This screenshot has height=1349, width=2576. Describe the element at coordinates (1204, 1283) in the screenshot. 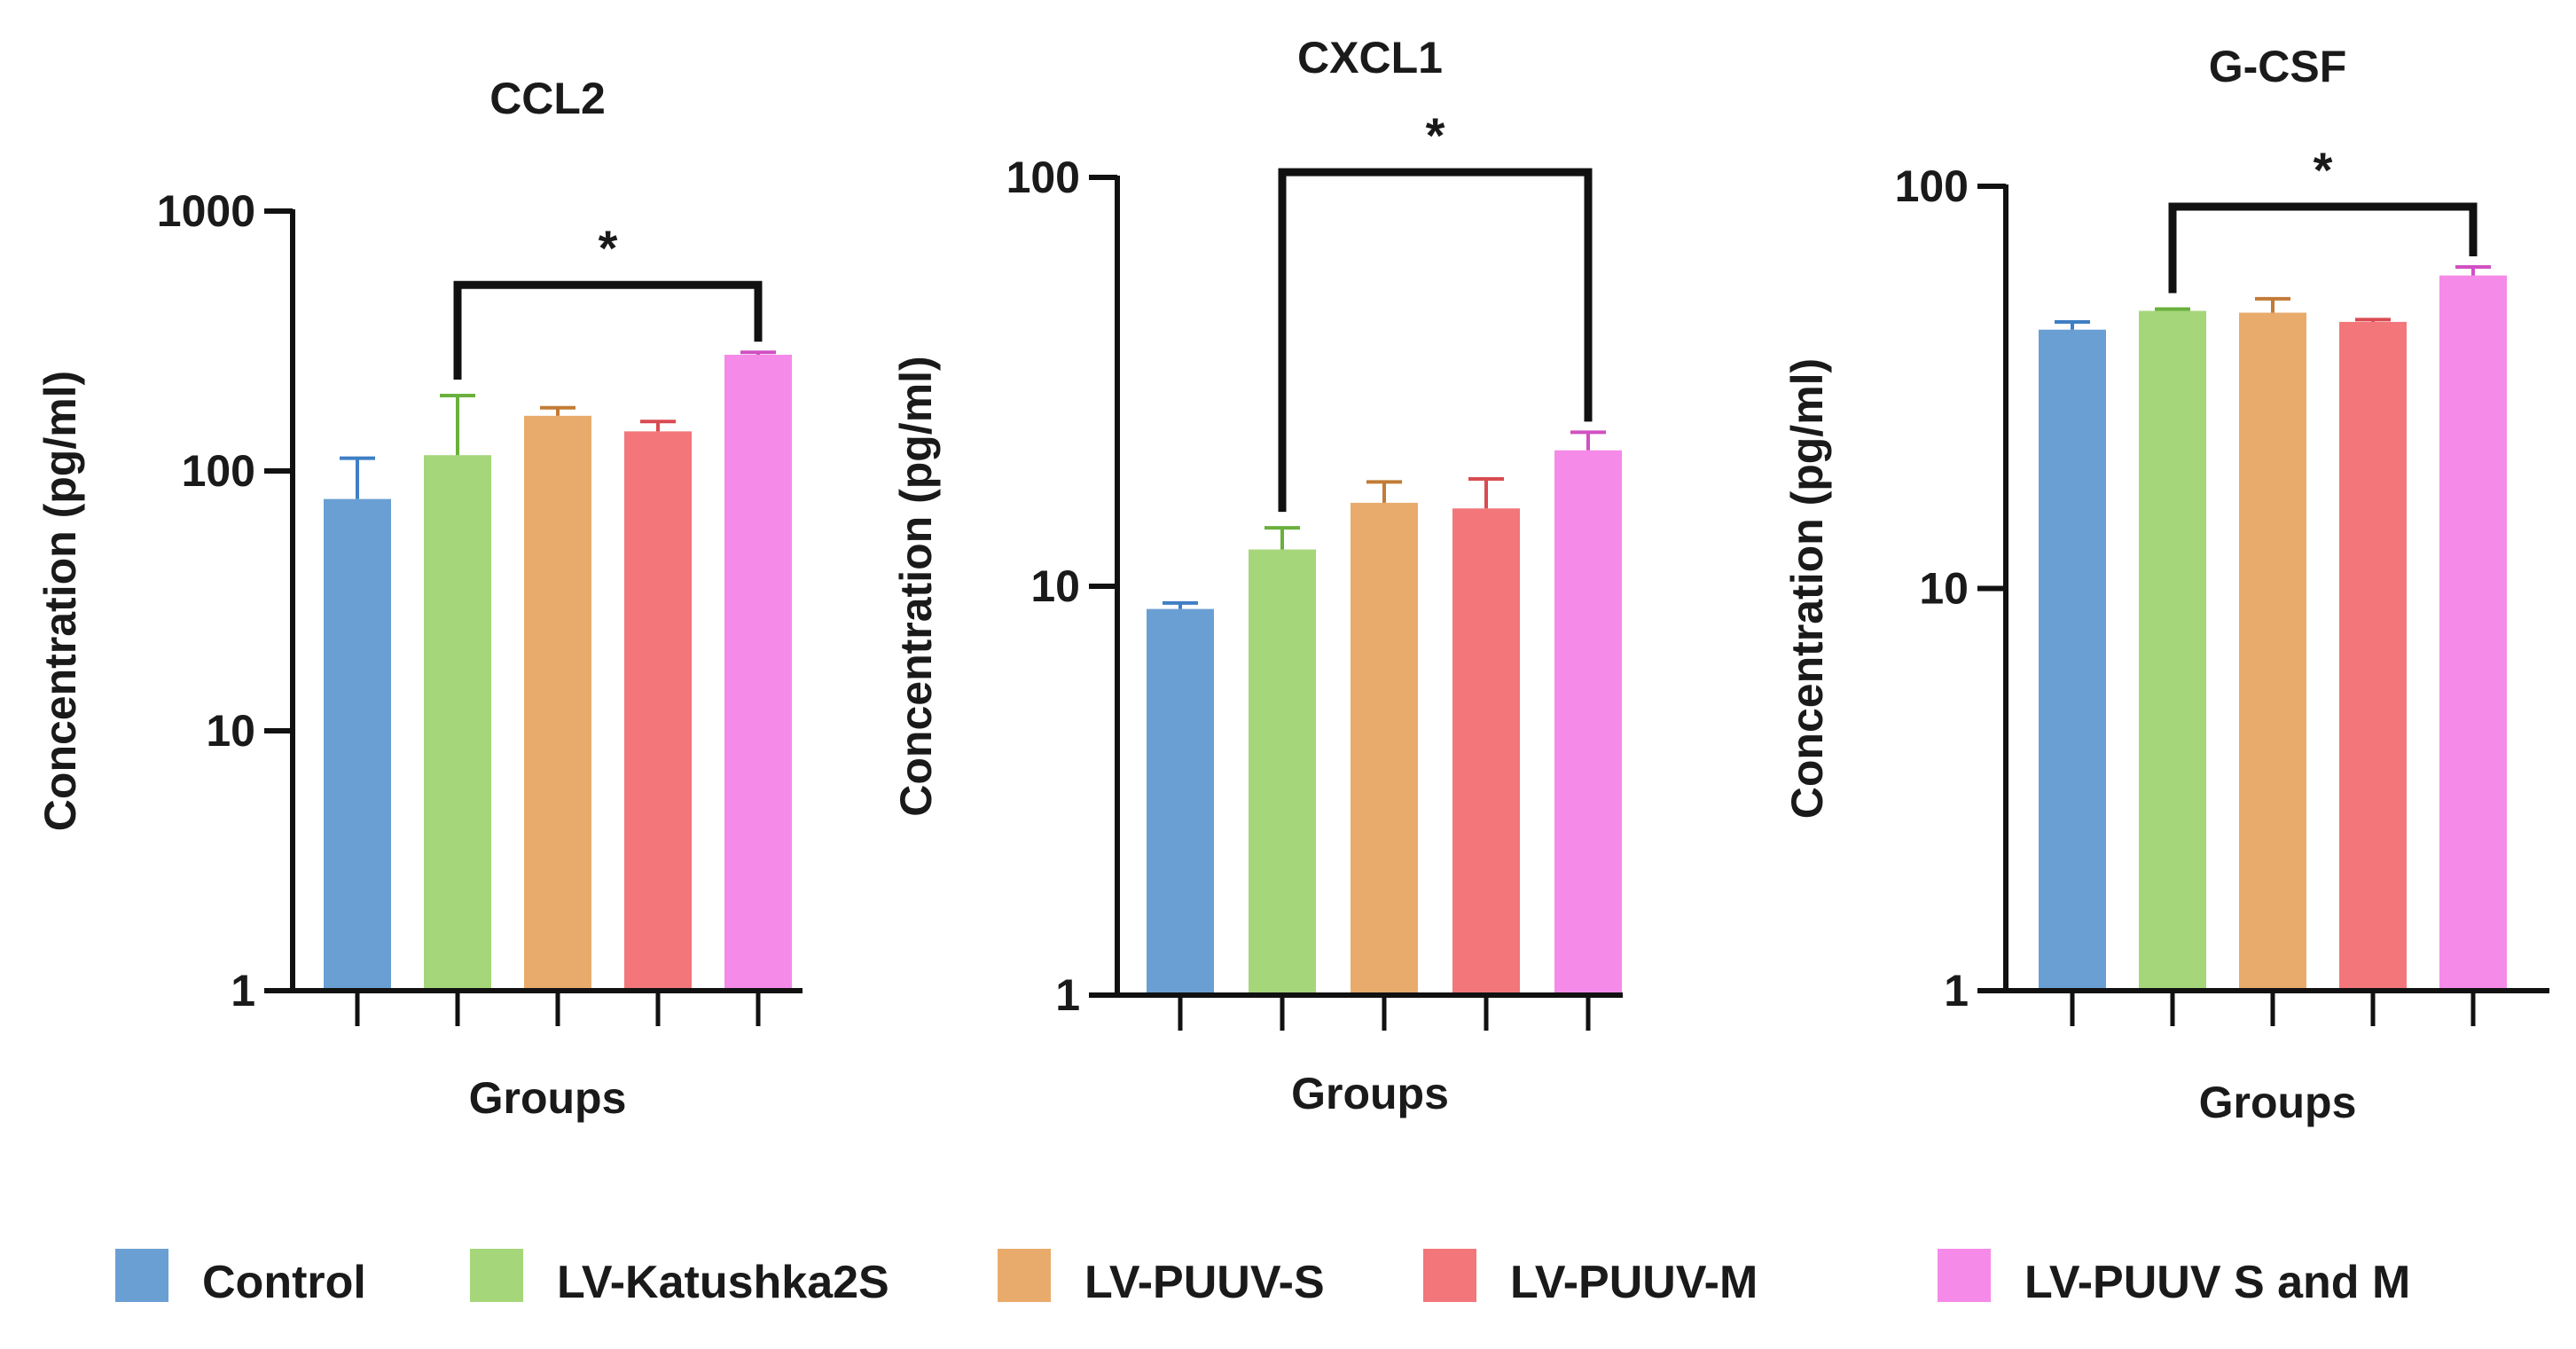

I see `legend-label-3: LV-PUUV-S` at that location.